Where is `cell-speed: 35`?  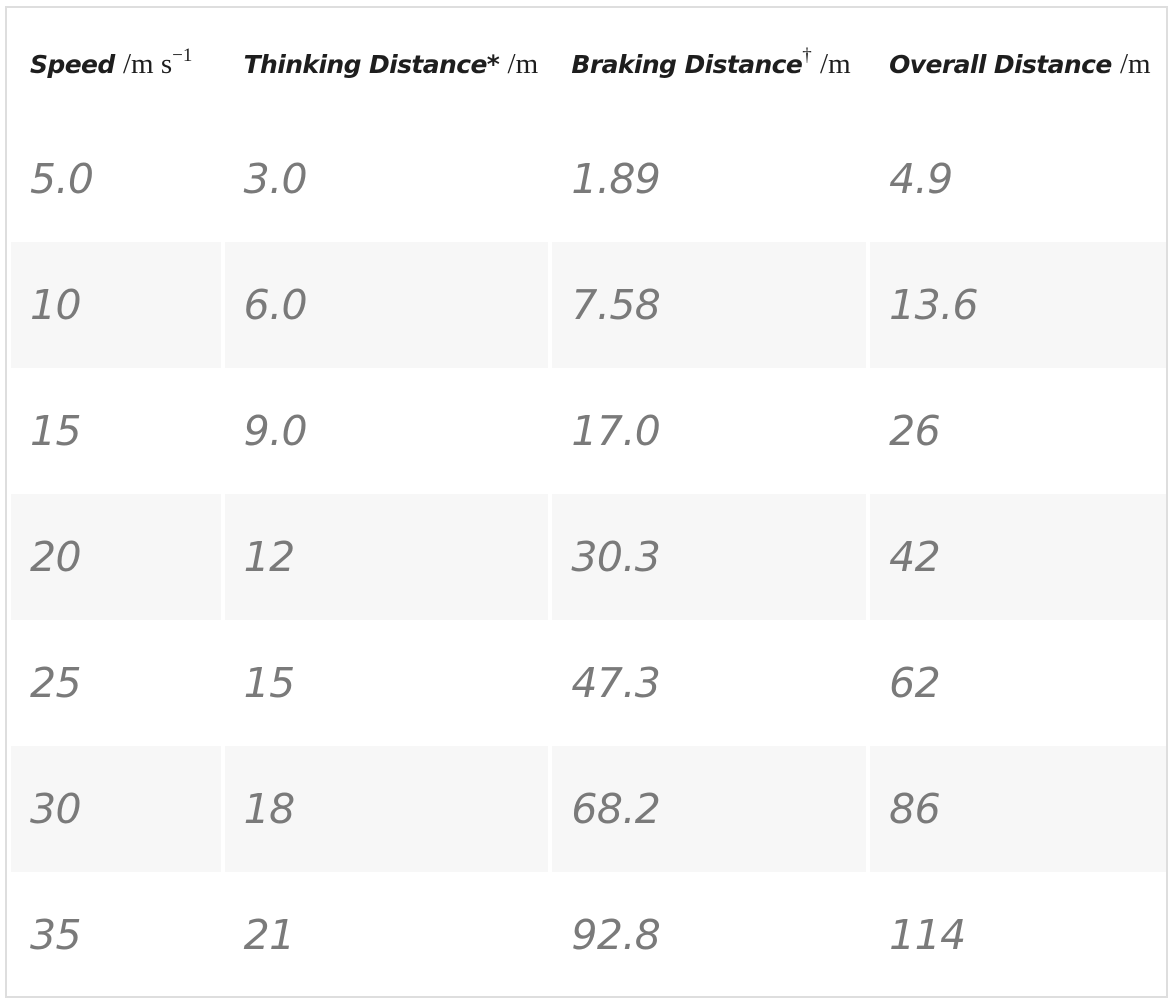 cell-speed: 35 is located at coordinates (56, 935).